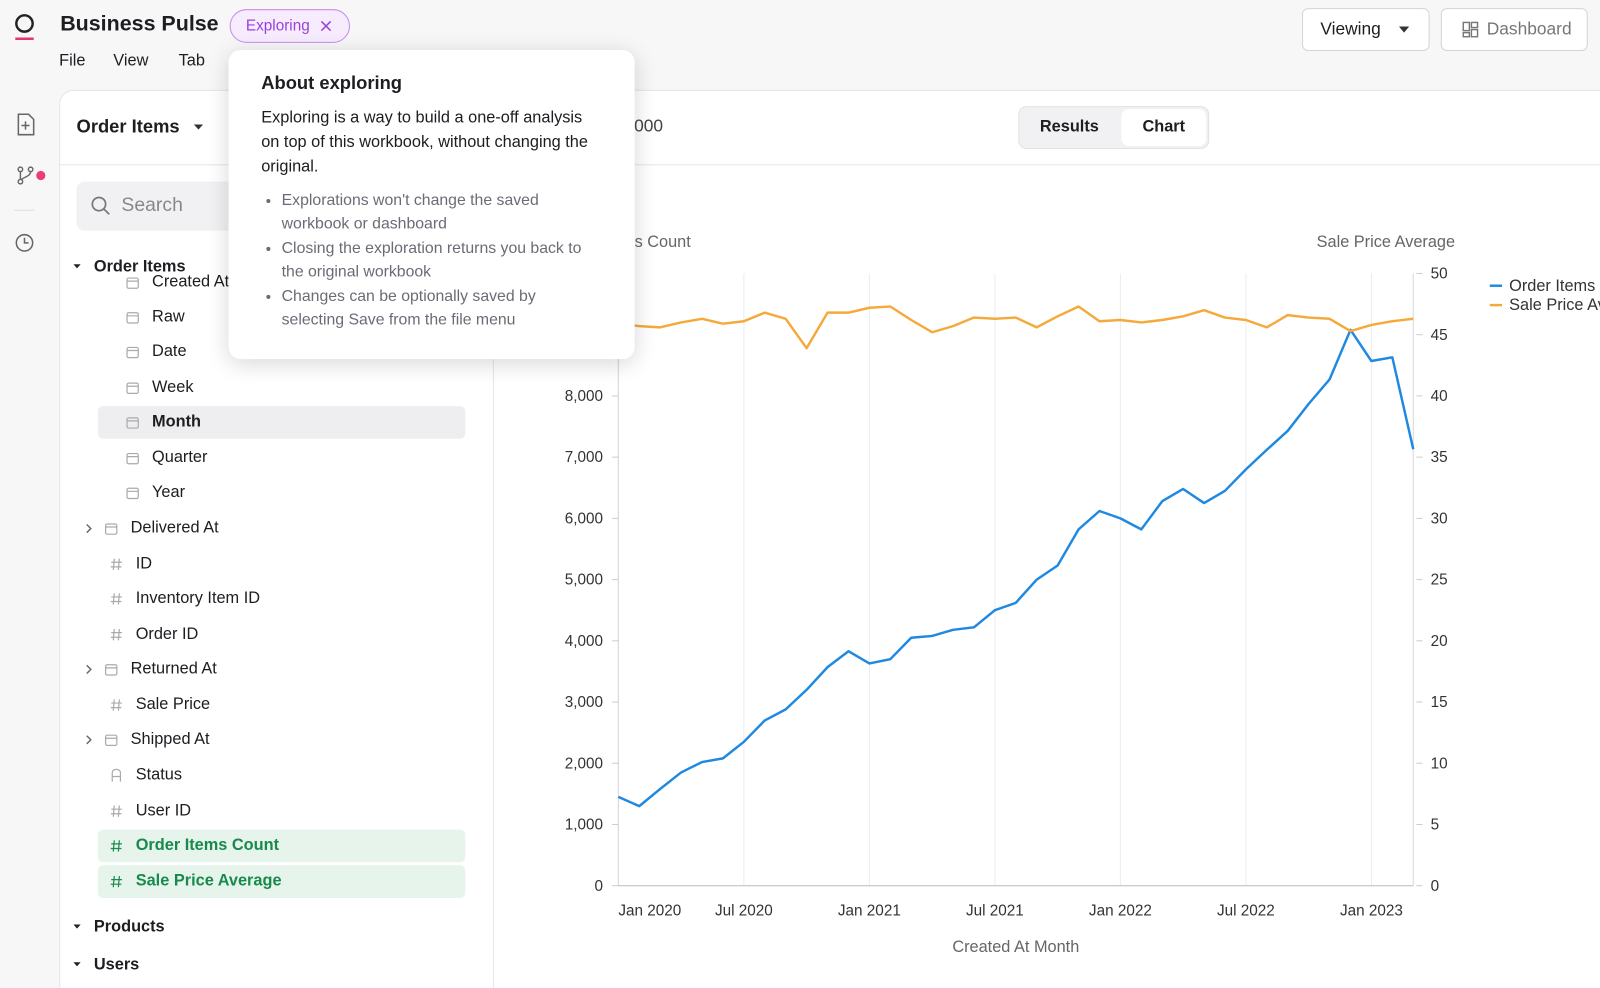  What do you see at coordinates (281, 317) in the screenshot?
I see `field-row: Raw` at bounding box center [281, 317].